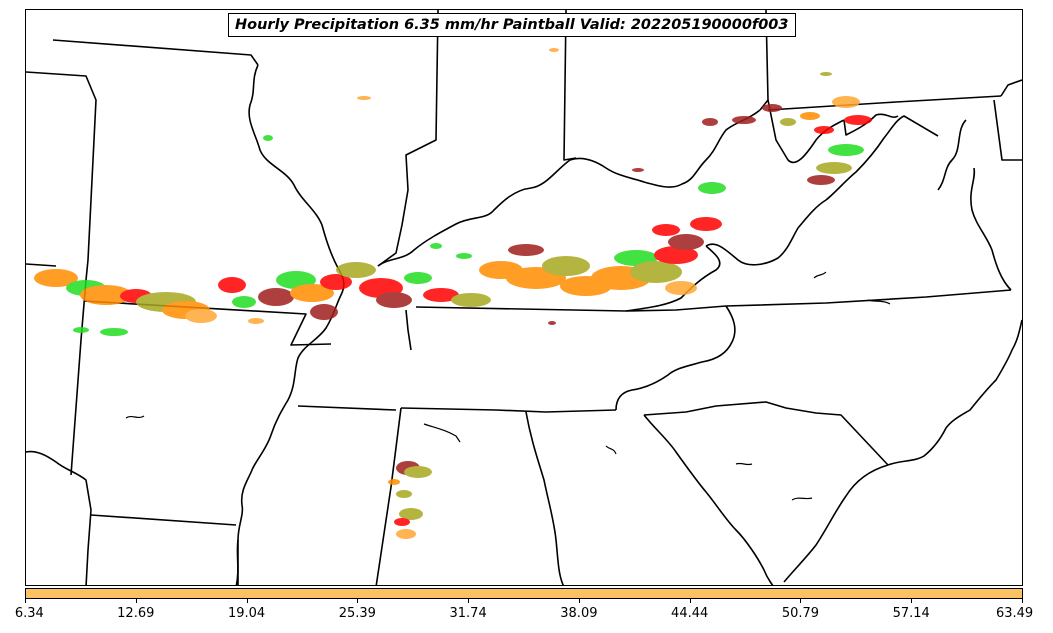 The width and height of the screenshot is (1053, 633). I want to click on colorbar-tick-label: 12.69, so click(136, 613).